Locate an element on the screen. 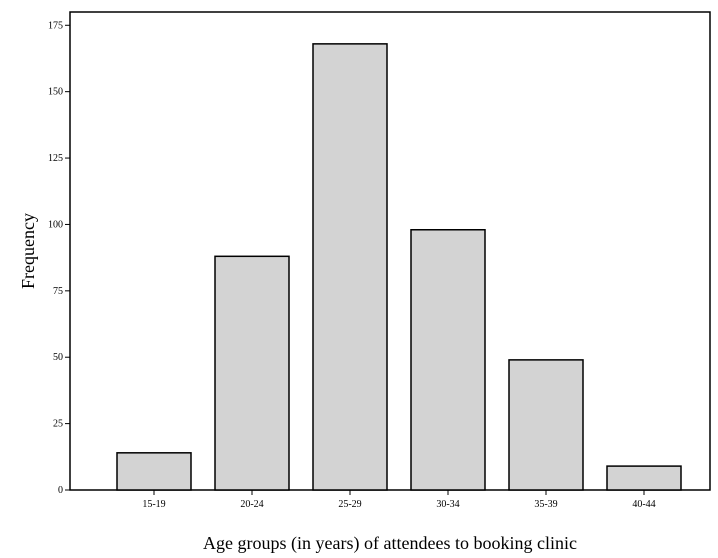  x-axis-ticks: 15-19 20-24 25-29 30-34 35-39 40-44 is located at coordinates (399, 500).